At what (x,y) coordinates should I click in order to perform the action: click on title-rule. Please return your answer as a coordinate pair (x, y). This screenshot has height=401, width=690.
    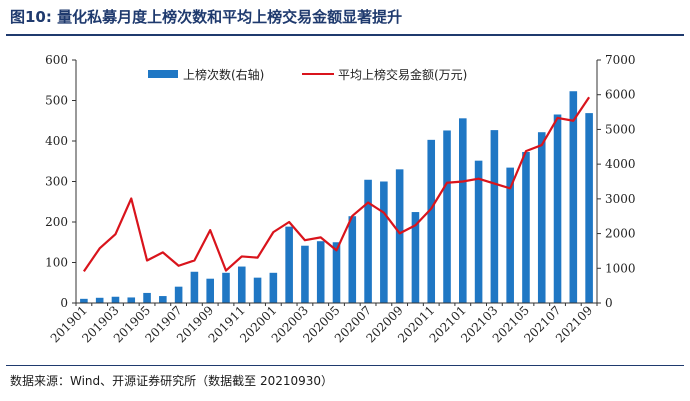
    Looking at the image, I should click on (345, 35).